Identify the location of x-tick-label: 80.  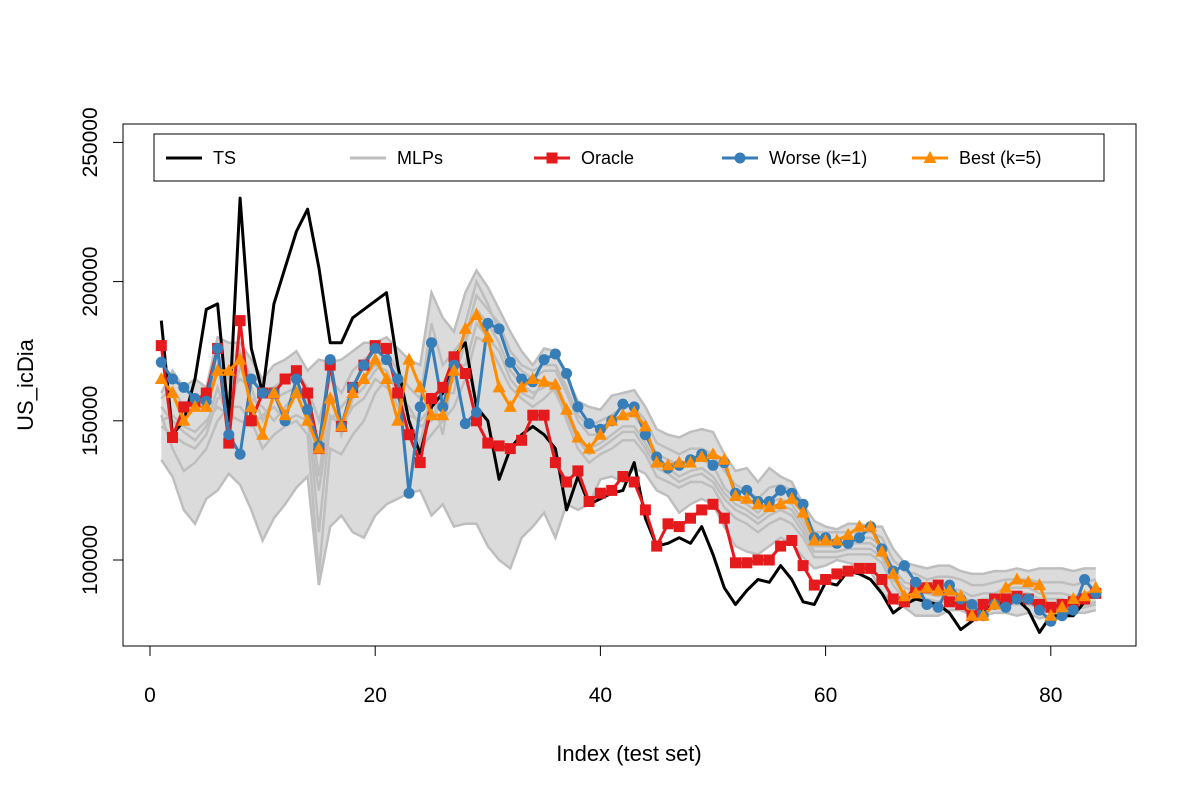
(1050, 695).